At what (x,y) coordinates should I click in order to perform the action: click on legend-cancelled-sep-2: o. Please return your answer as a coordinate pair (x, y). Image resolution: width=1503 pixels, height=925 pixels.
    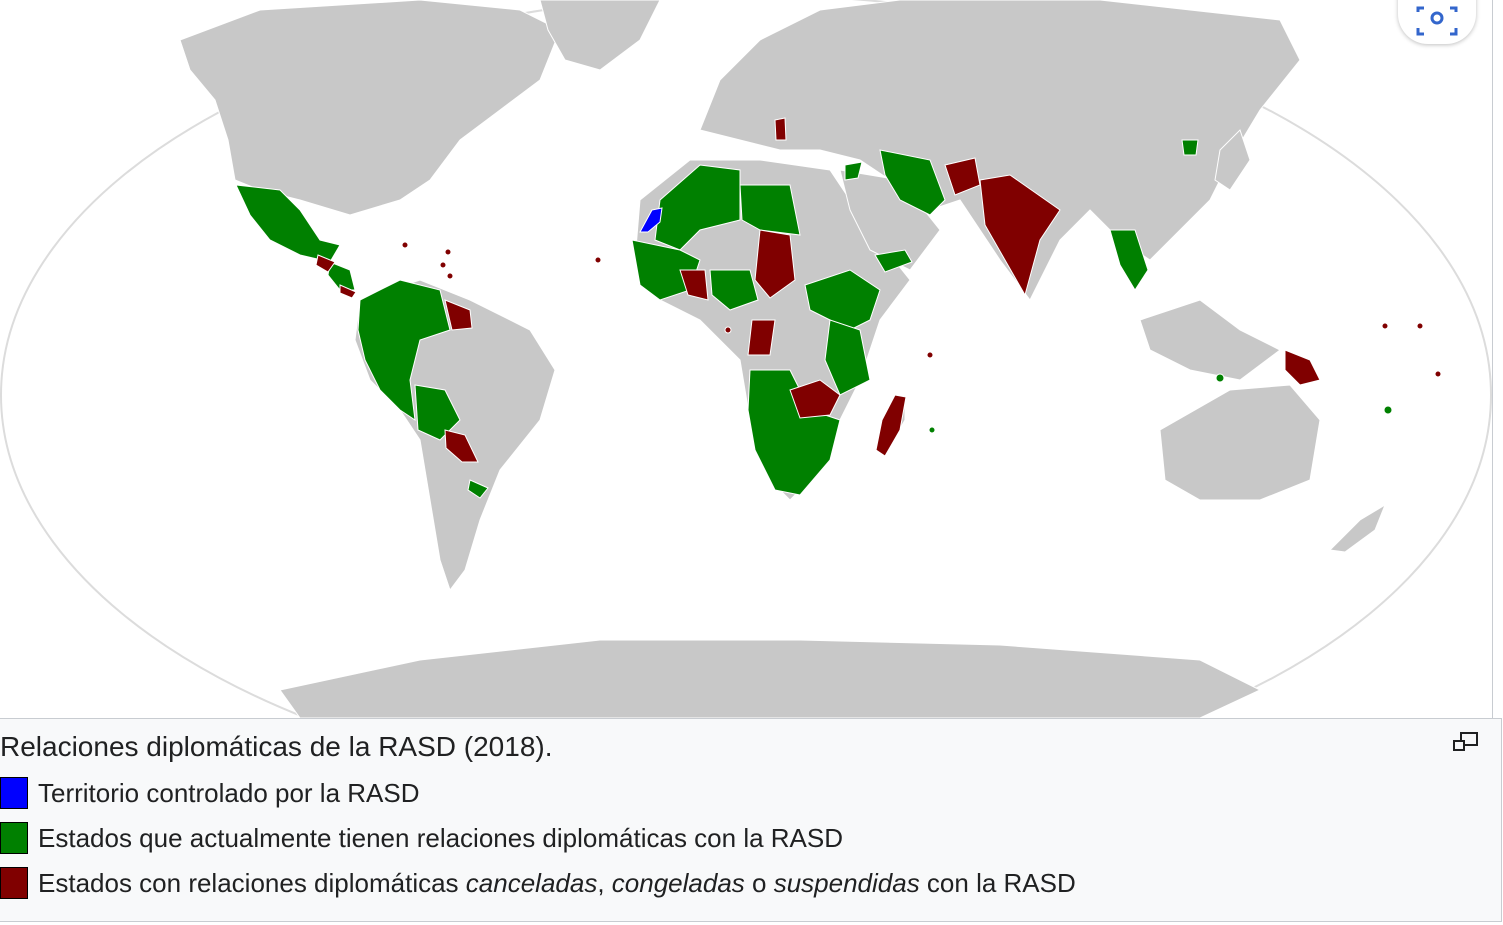
    Looking at the image, I should click on (759, 882).